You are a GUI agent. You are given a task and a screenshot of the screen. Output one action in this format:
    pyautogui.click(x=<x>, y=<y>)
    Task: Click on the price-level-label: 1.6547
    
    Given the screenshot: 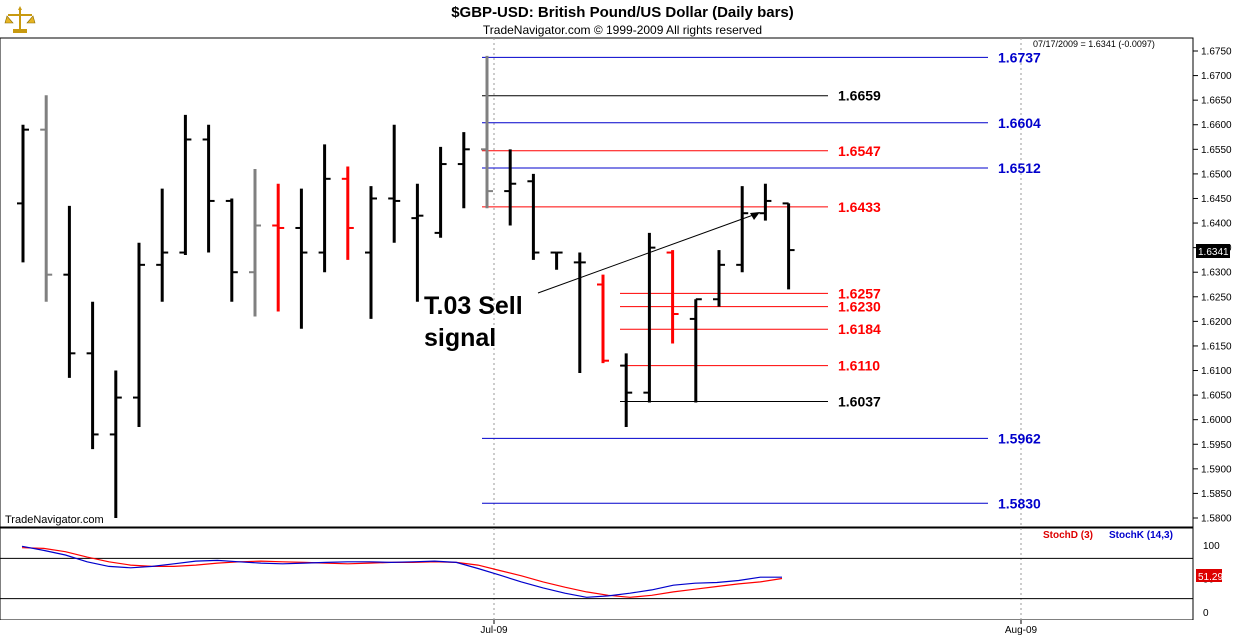 What is the action you would take?
    pyautogui.click(x=859, y=151)
    